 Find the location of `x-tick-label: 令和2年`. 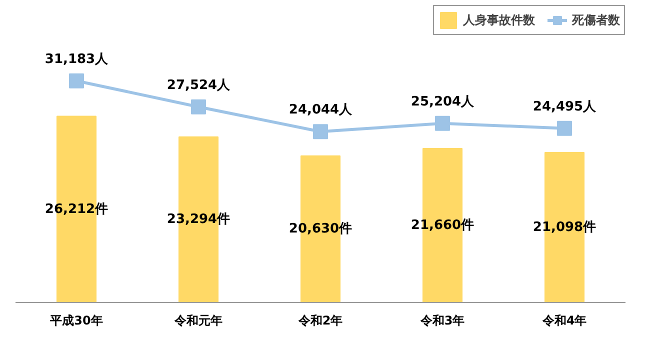

x-tick-label: 令和2年 is located at coordinates (320, 321).